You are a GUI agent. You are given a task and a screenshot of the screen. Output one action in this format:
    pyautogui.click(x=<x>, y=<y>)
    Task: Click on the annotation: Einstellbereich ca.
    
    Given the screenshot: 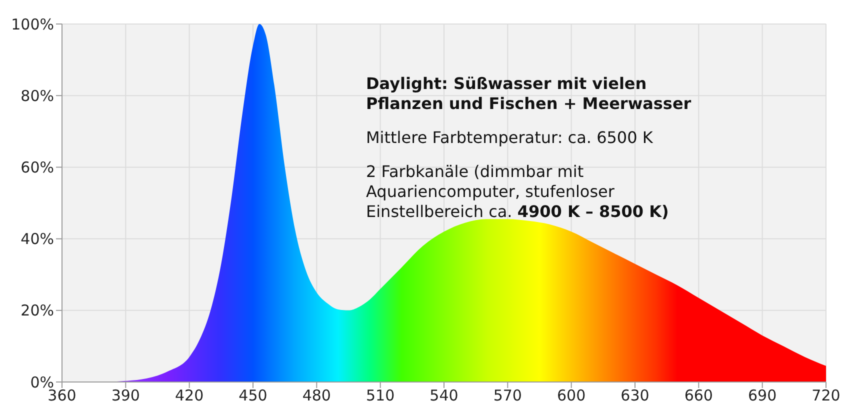 What is the action you would take?
    pyautogui.click(x=439, y=211)
    